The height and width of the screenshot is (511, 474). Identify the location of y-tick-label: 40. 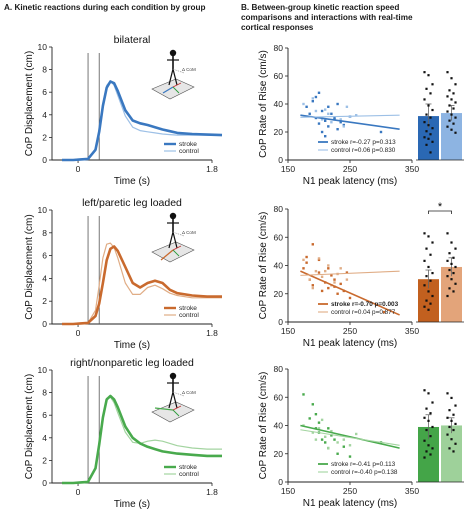
(279, 266).